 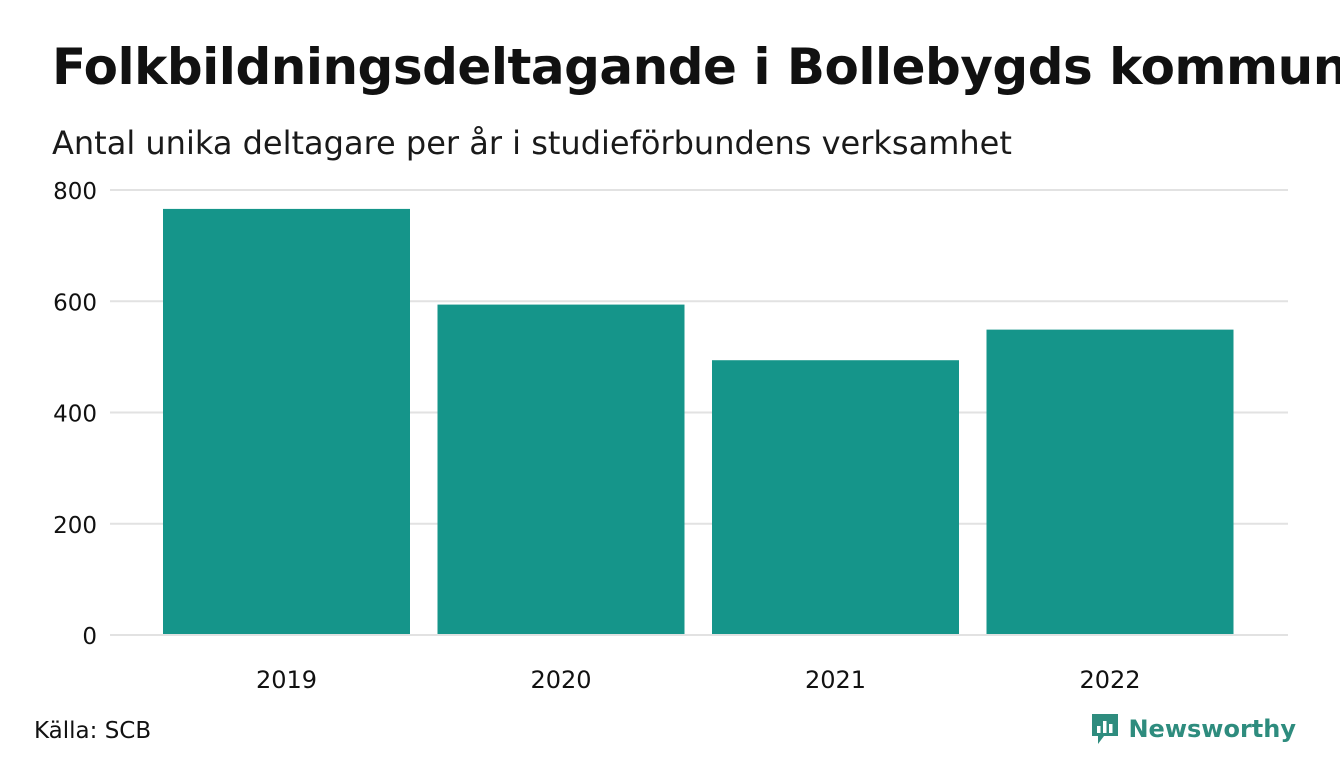 What do you see at coordinates (75, 415) in the screenshot?
I see `y-tick-label: 400` at bounding box center [75, 415].